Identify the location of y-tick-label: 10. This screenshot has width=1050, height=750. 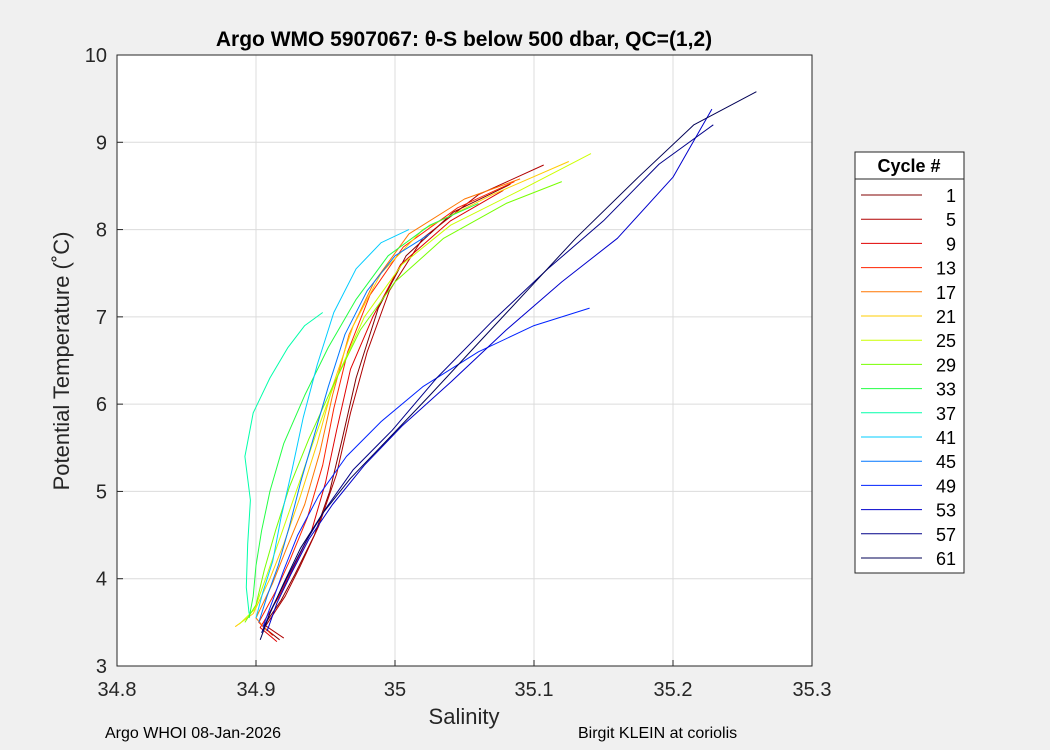
(96, 56).